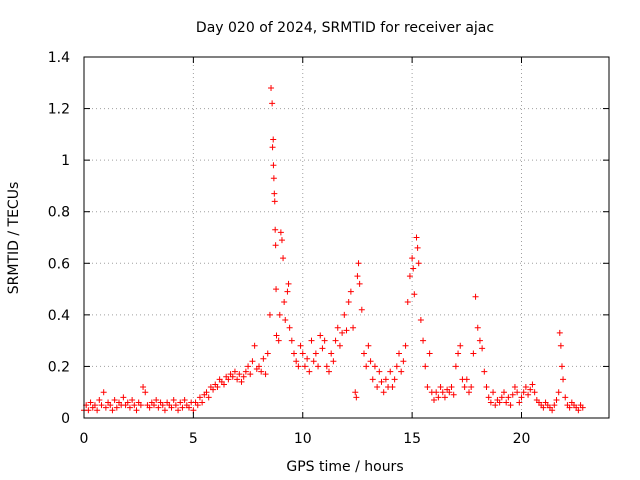 The image size is (640, 480). What do you see at coordinates (59, 58) in the screenshot?
I see `y-tick-label: 1.4` at bounding box center [59, 58].